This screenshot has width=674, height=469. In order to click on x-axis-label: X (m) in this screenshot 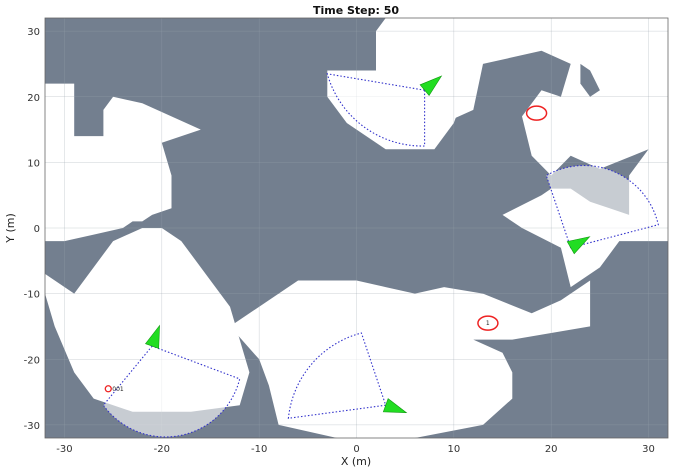, I will do `click(356, 461)`.